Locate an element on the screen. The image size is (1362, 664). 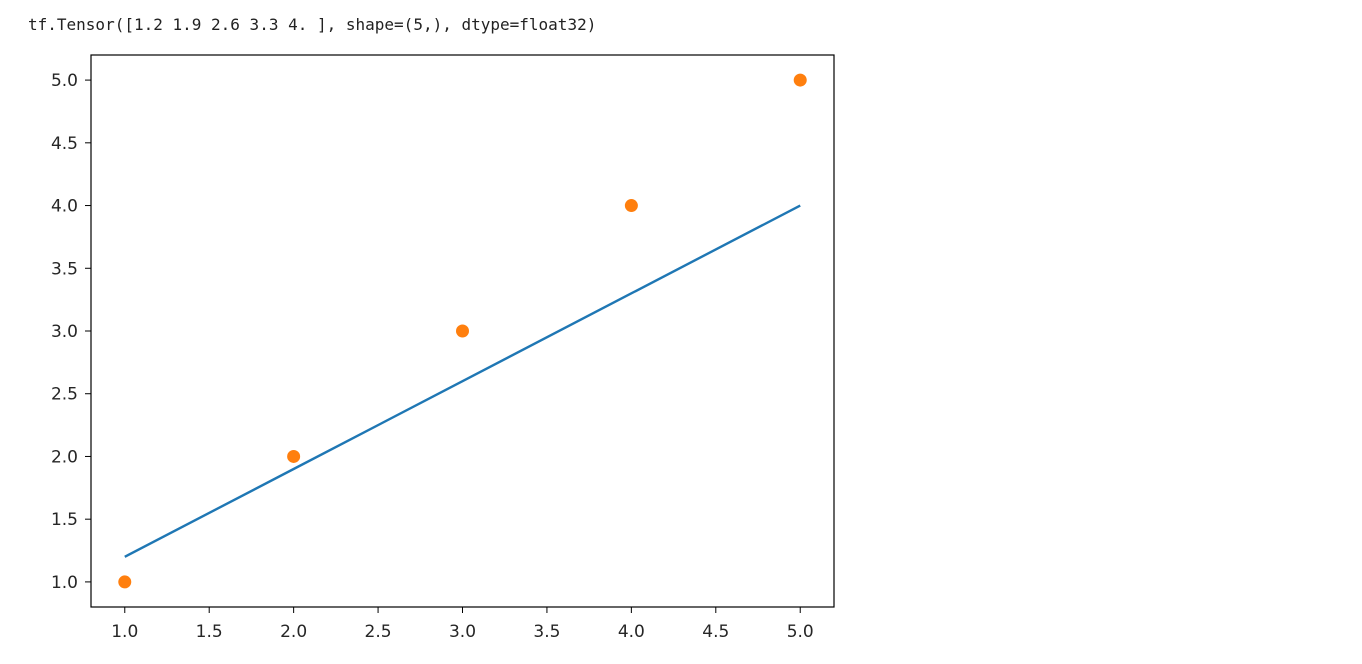
y-tick-label: 4.0 is located at coordinates (64, 207).